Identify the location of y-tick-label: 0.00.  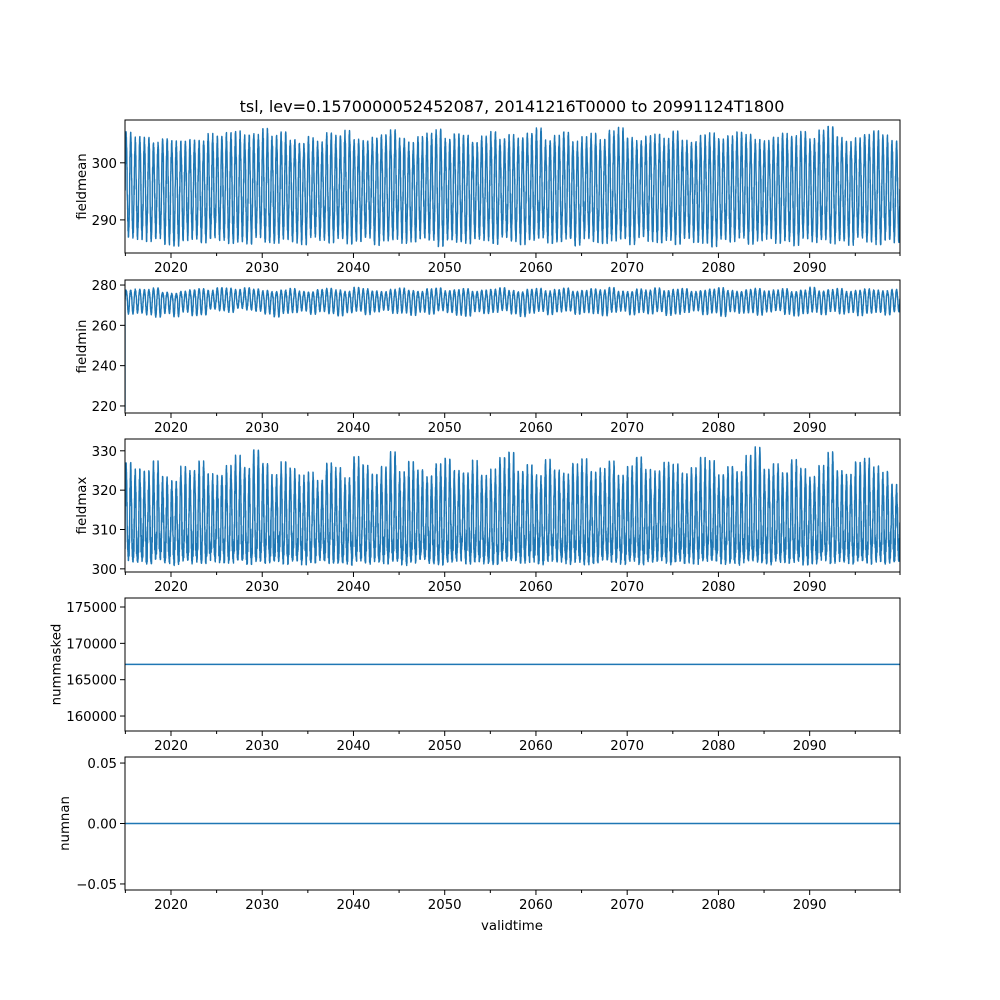
(102, 825).